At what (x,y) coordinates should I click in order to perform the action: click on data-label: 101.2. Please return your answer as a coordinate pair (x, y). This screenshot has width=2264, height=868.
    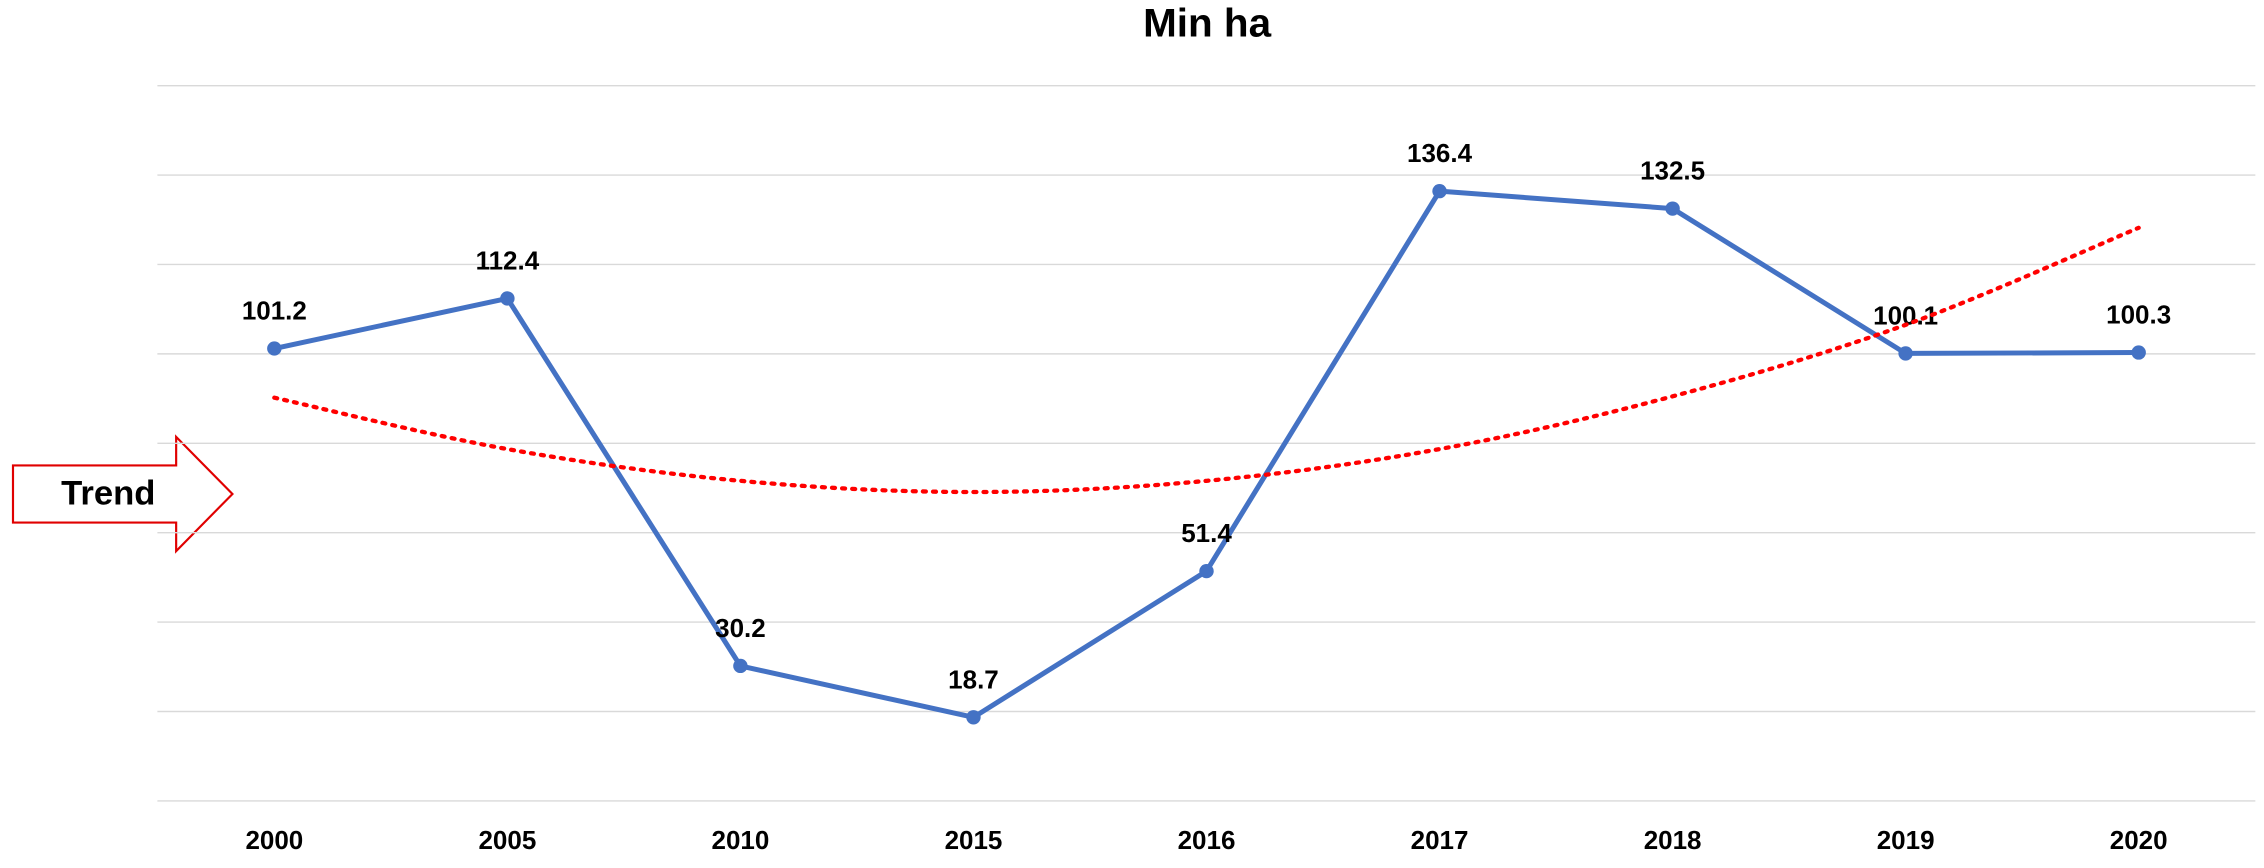
    Looking at the image, I should click on (274, 312).